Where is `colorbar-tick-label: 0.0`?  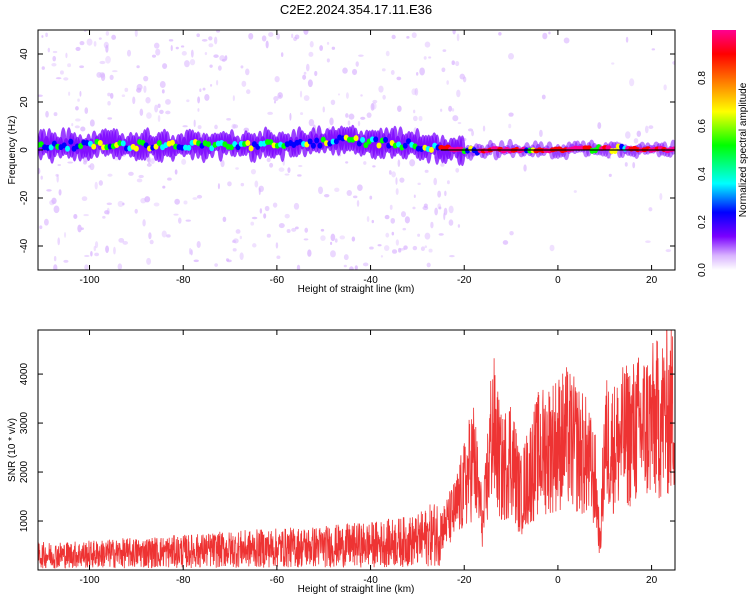 colorbar-tick-label: 0.0 is located at coordinates (702, 270).